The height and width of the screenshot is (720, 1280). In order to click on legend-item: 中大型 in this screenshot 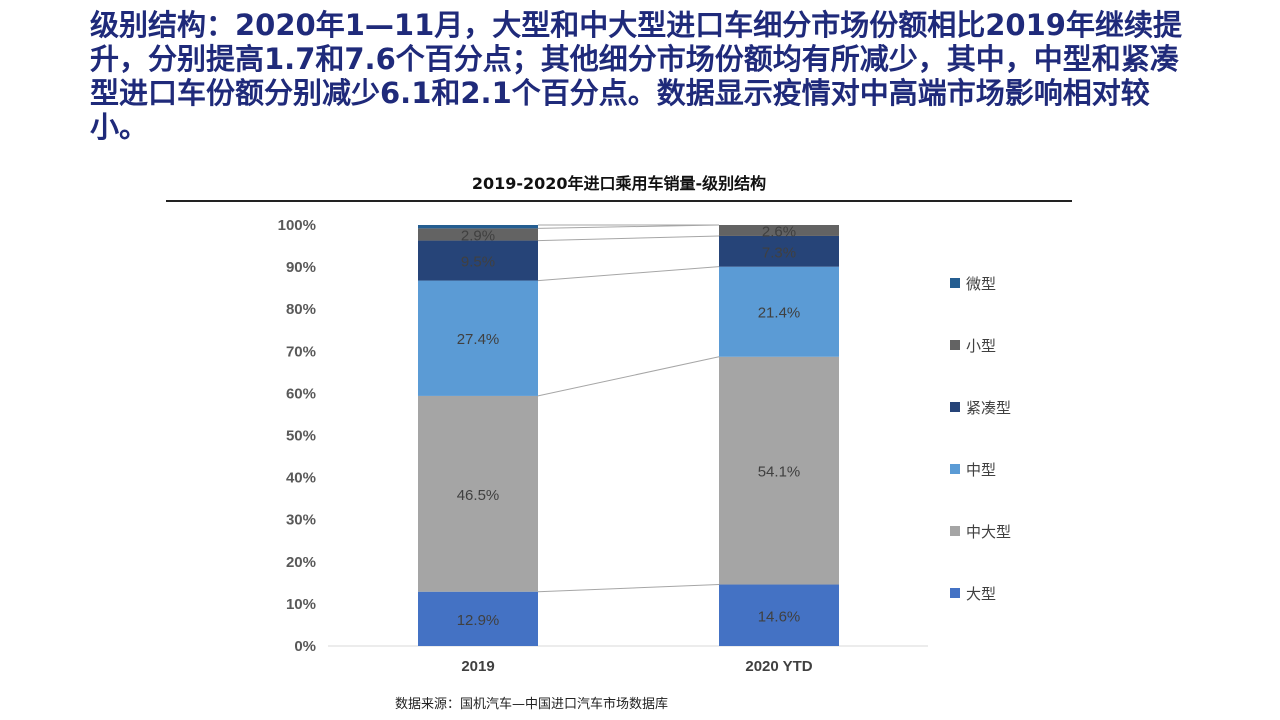, I will do `click(980, 532)`.